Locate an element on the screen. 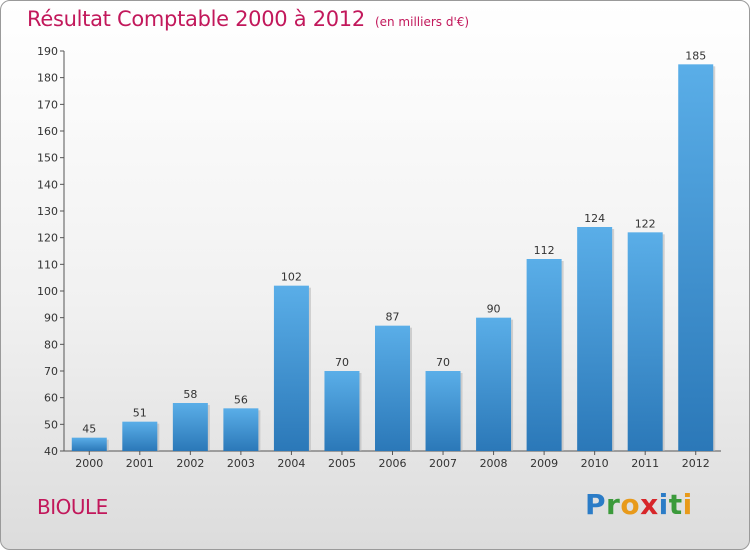 This screenshot has width=750, height=550. y-tick-label: 40 is located at coordinates (51, 451).